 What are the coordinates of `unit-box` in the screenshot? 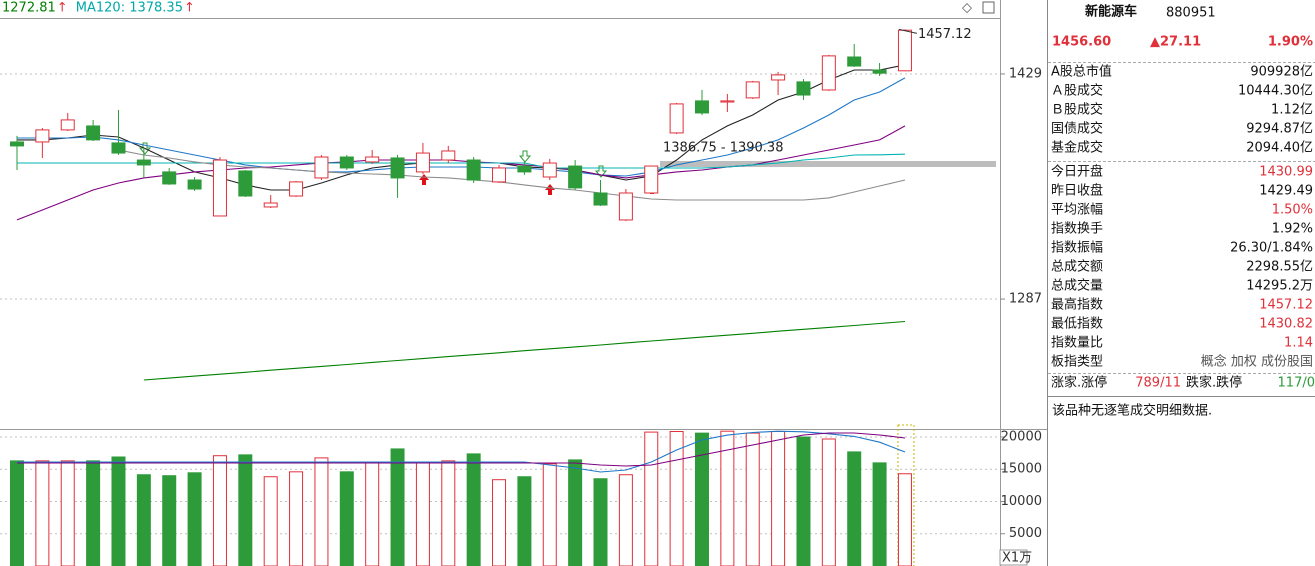 It's located at (1013, 557).